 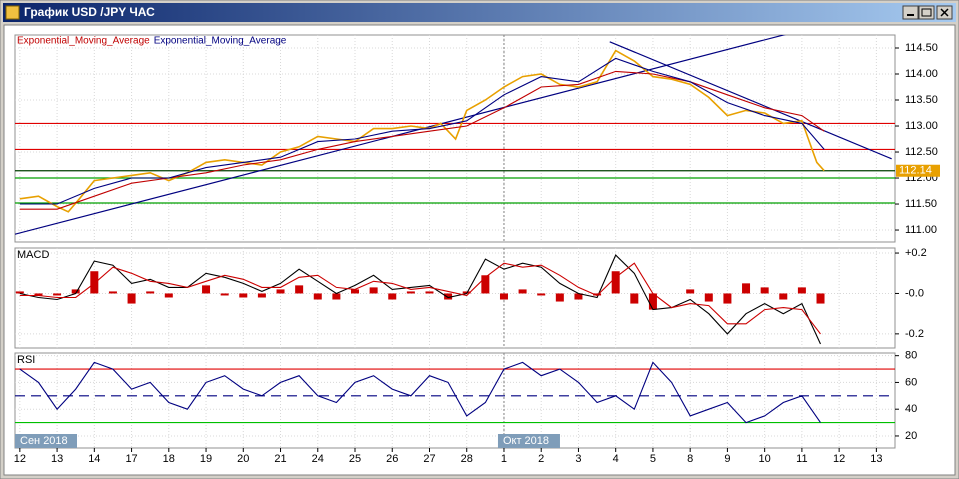 What do you see at coordinates (914, 334) in the screenshot?
I see `y-tick-label: -0.2` at bounding box center [914, 334].